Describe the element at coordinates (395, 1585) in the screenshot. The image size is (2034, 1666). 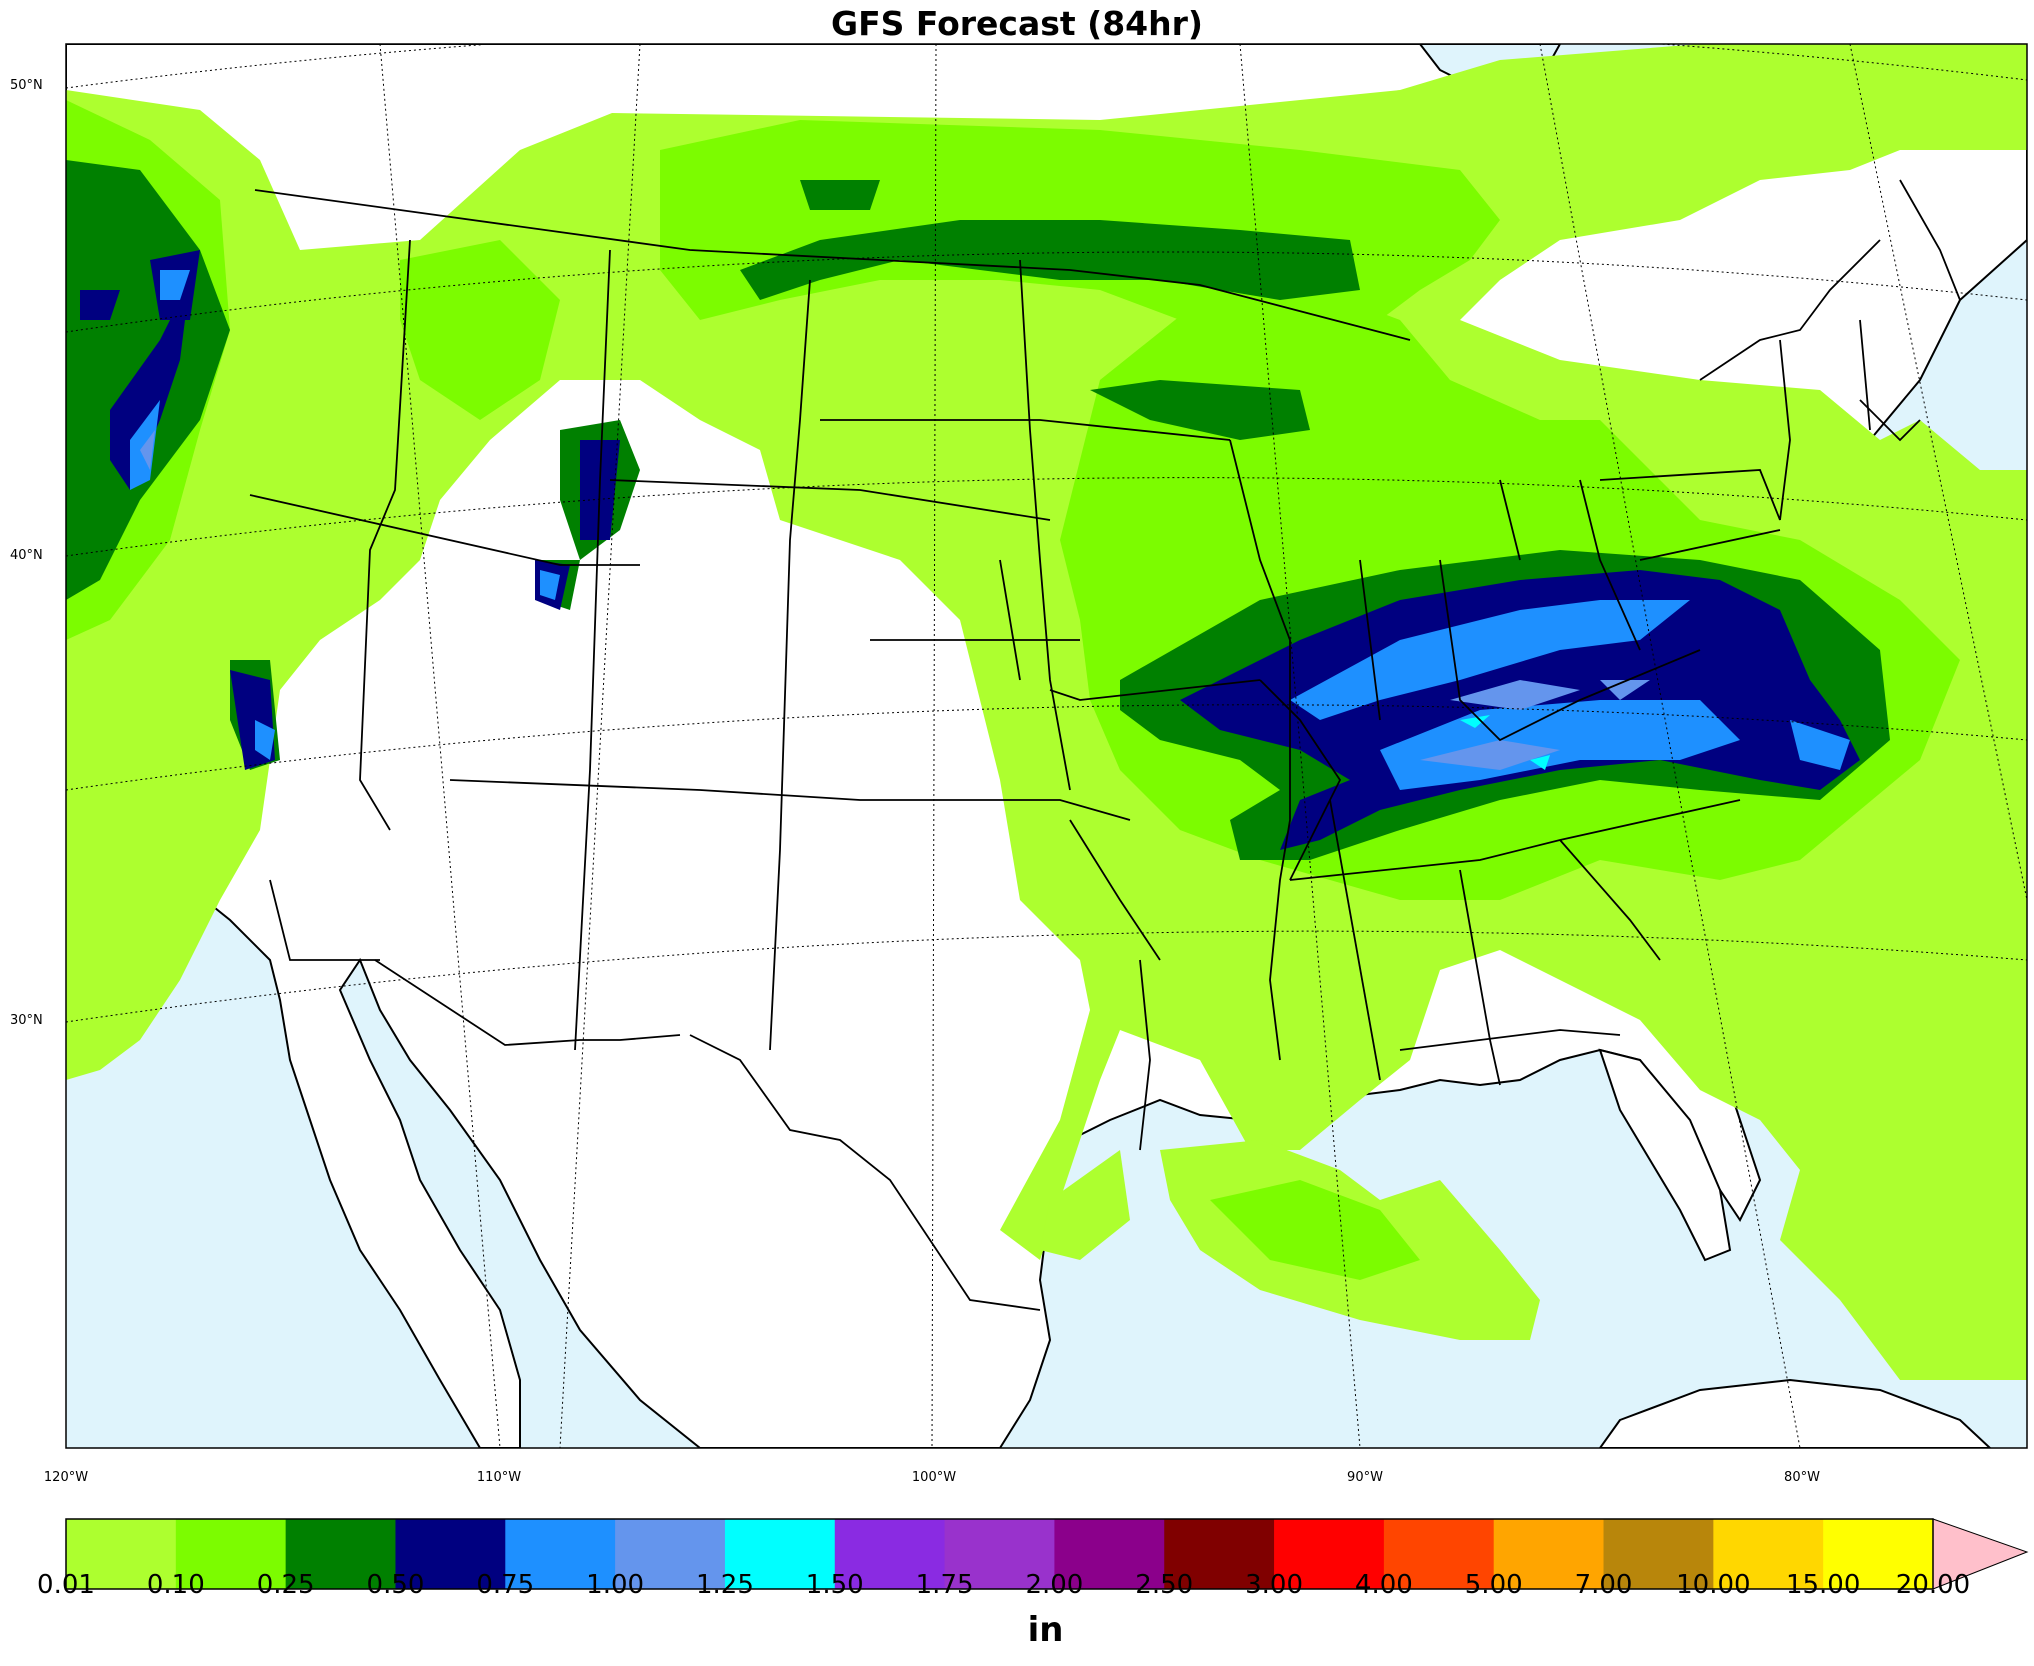
I see `colorbar-tick-label: 0.50` at that location.